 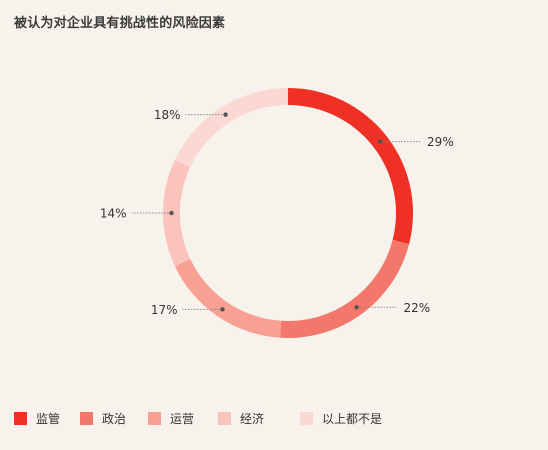 I want to click on data-label-economy: 14%, so click(x=113, y=214).